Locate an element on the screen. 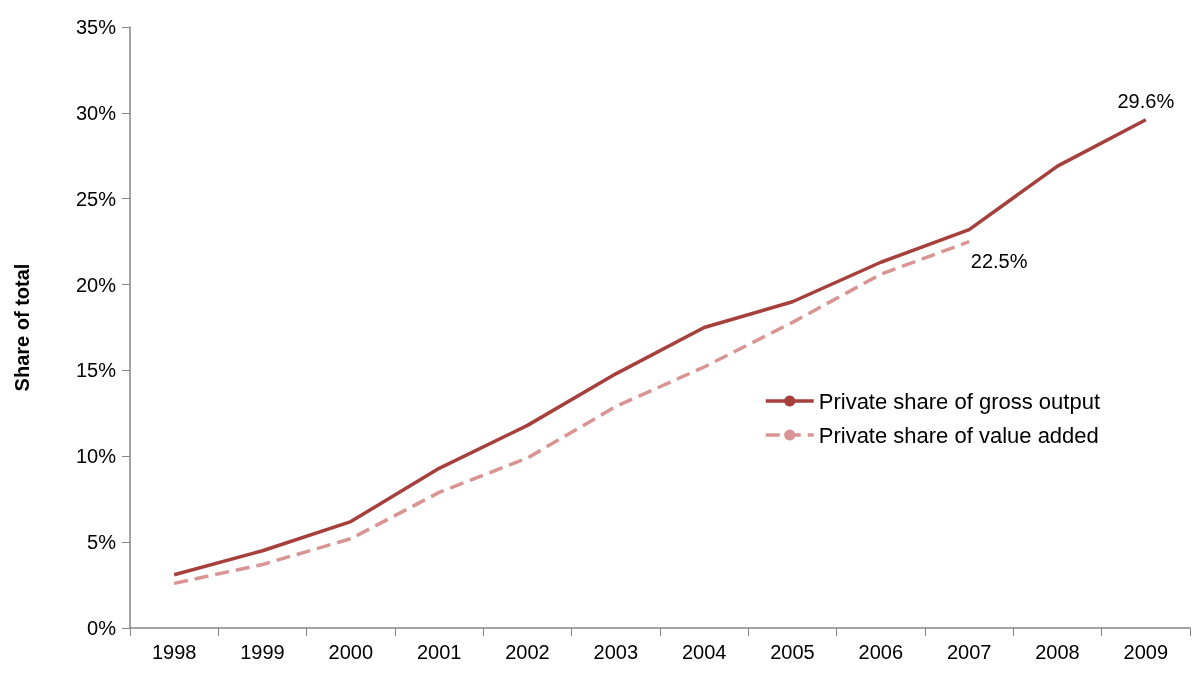  x-tick-label: 2001 is located at coordinates (439, 652).